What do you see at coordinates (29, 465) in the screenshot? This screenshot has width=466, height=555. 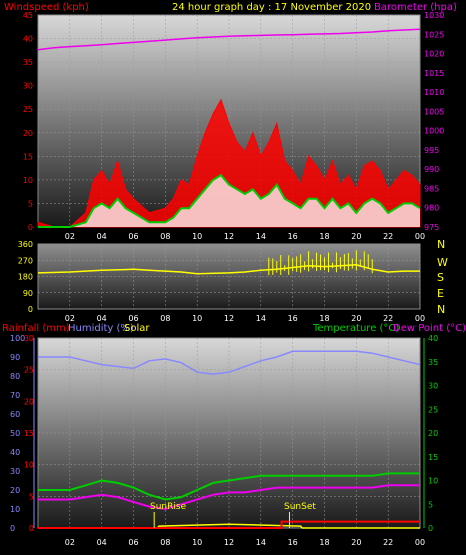 I see `rainfall-y-tick-label: 10` at bounding box center [29, 465].